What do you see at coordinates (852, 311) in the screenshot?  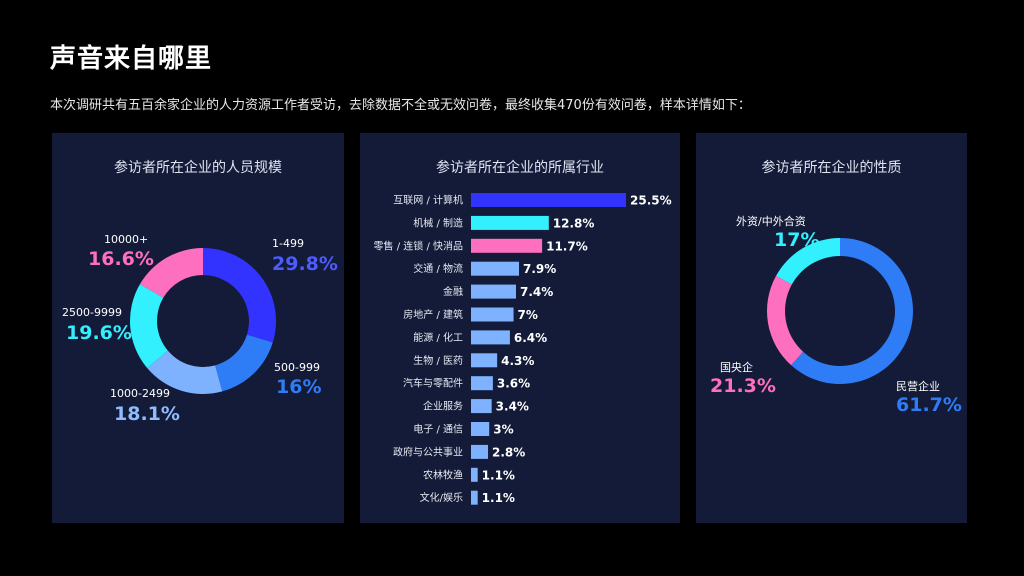 I see `donut-slice-民营企业` at bounding box center [852, 311].